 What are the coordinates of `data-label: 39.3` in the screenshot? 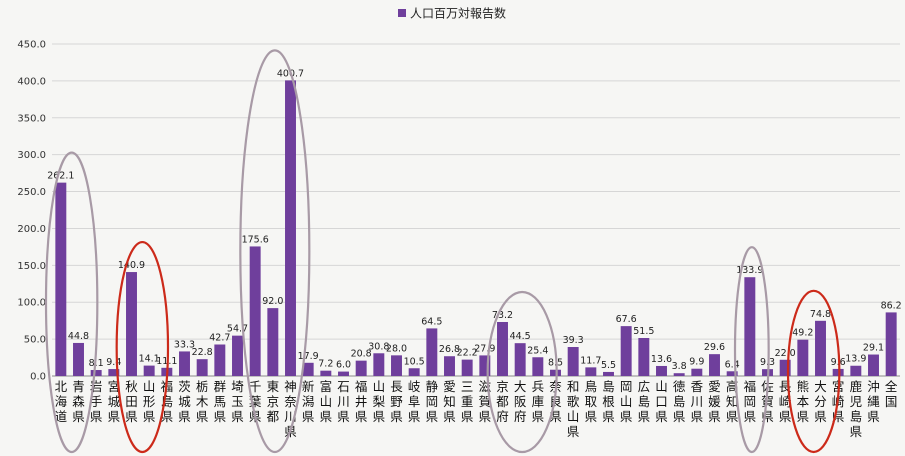 It's located at (573, 340).